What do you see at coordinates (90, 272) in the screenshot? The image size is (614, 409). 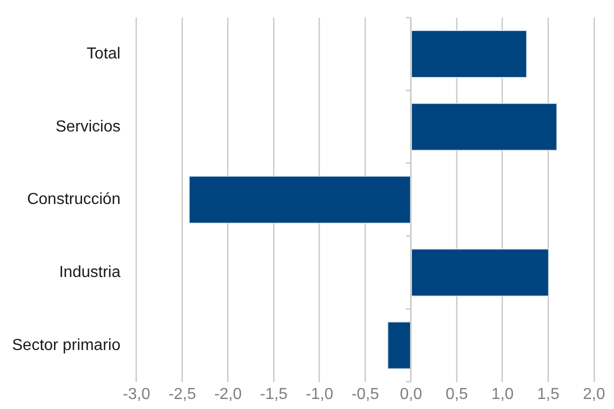 I see `y-tick-label: Industria` at bounding box center [90, 272].